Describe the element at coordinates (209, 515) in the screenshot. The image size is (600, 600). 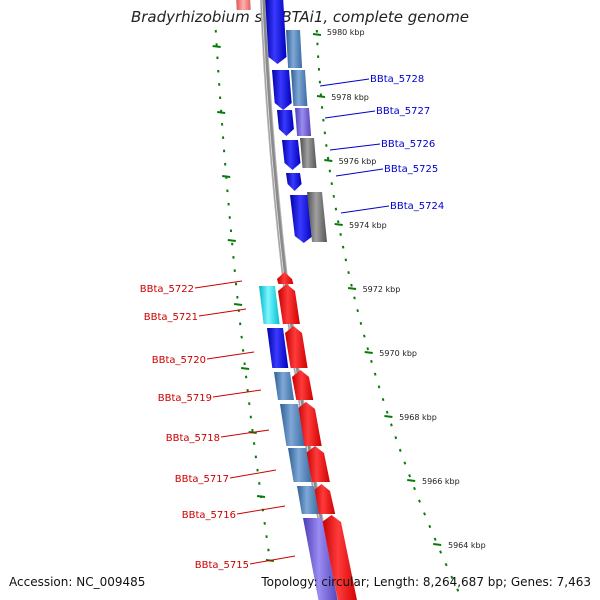
I see `gene-label-BBta_5716: BBta_5716` at that location.